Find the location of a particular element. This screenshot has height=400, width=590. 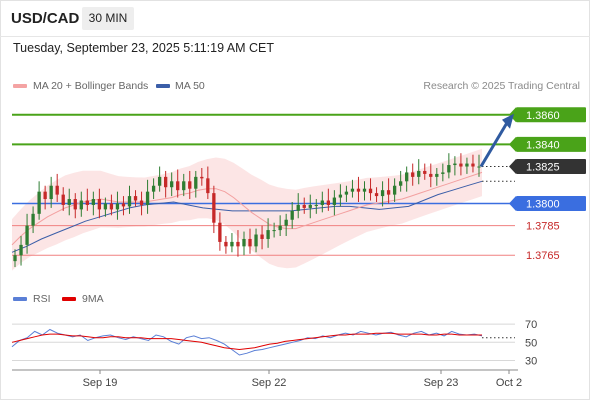

ma20-swatch is located at coordinates (20, 86).